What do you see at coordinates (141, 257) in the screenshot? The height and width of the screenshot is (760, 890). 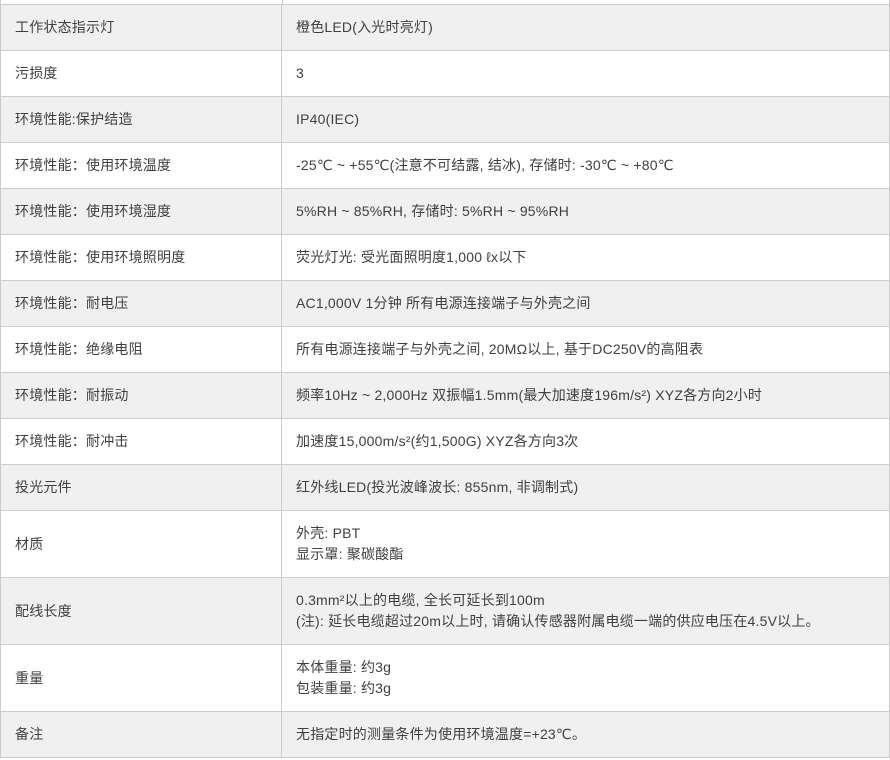 I see `spec-label: 环境性能：使用环境照明度` at bounding box center [141, 257].